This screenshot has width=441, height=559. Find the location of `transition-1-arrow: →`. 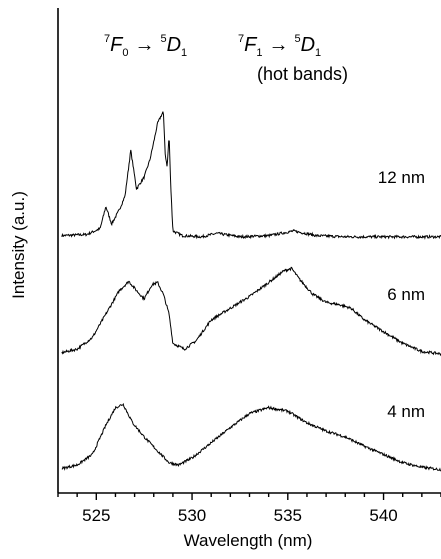

transition-1-arrow: → is located at coordinates (144, 45).